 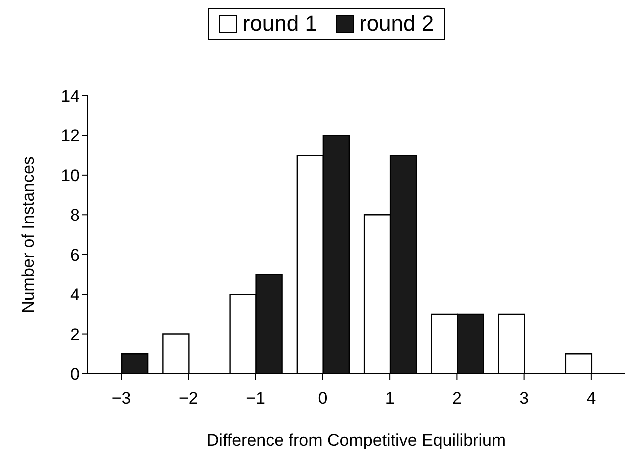 I want to click on y-tick-label: 6, so click(x=75, y=255).